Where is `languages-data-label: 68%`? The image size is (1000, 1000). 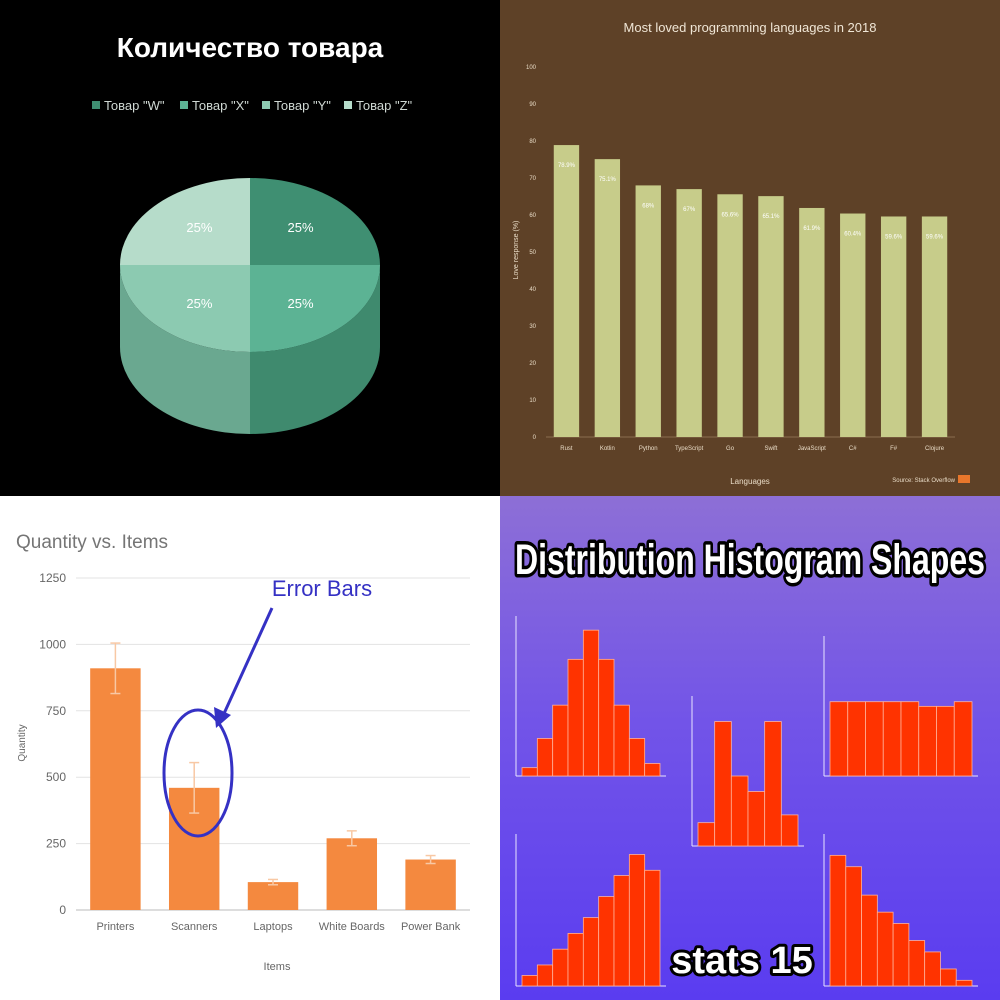
languages-data-label: 68% is located at coordinates (648, 206).